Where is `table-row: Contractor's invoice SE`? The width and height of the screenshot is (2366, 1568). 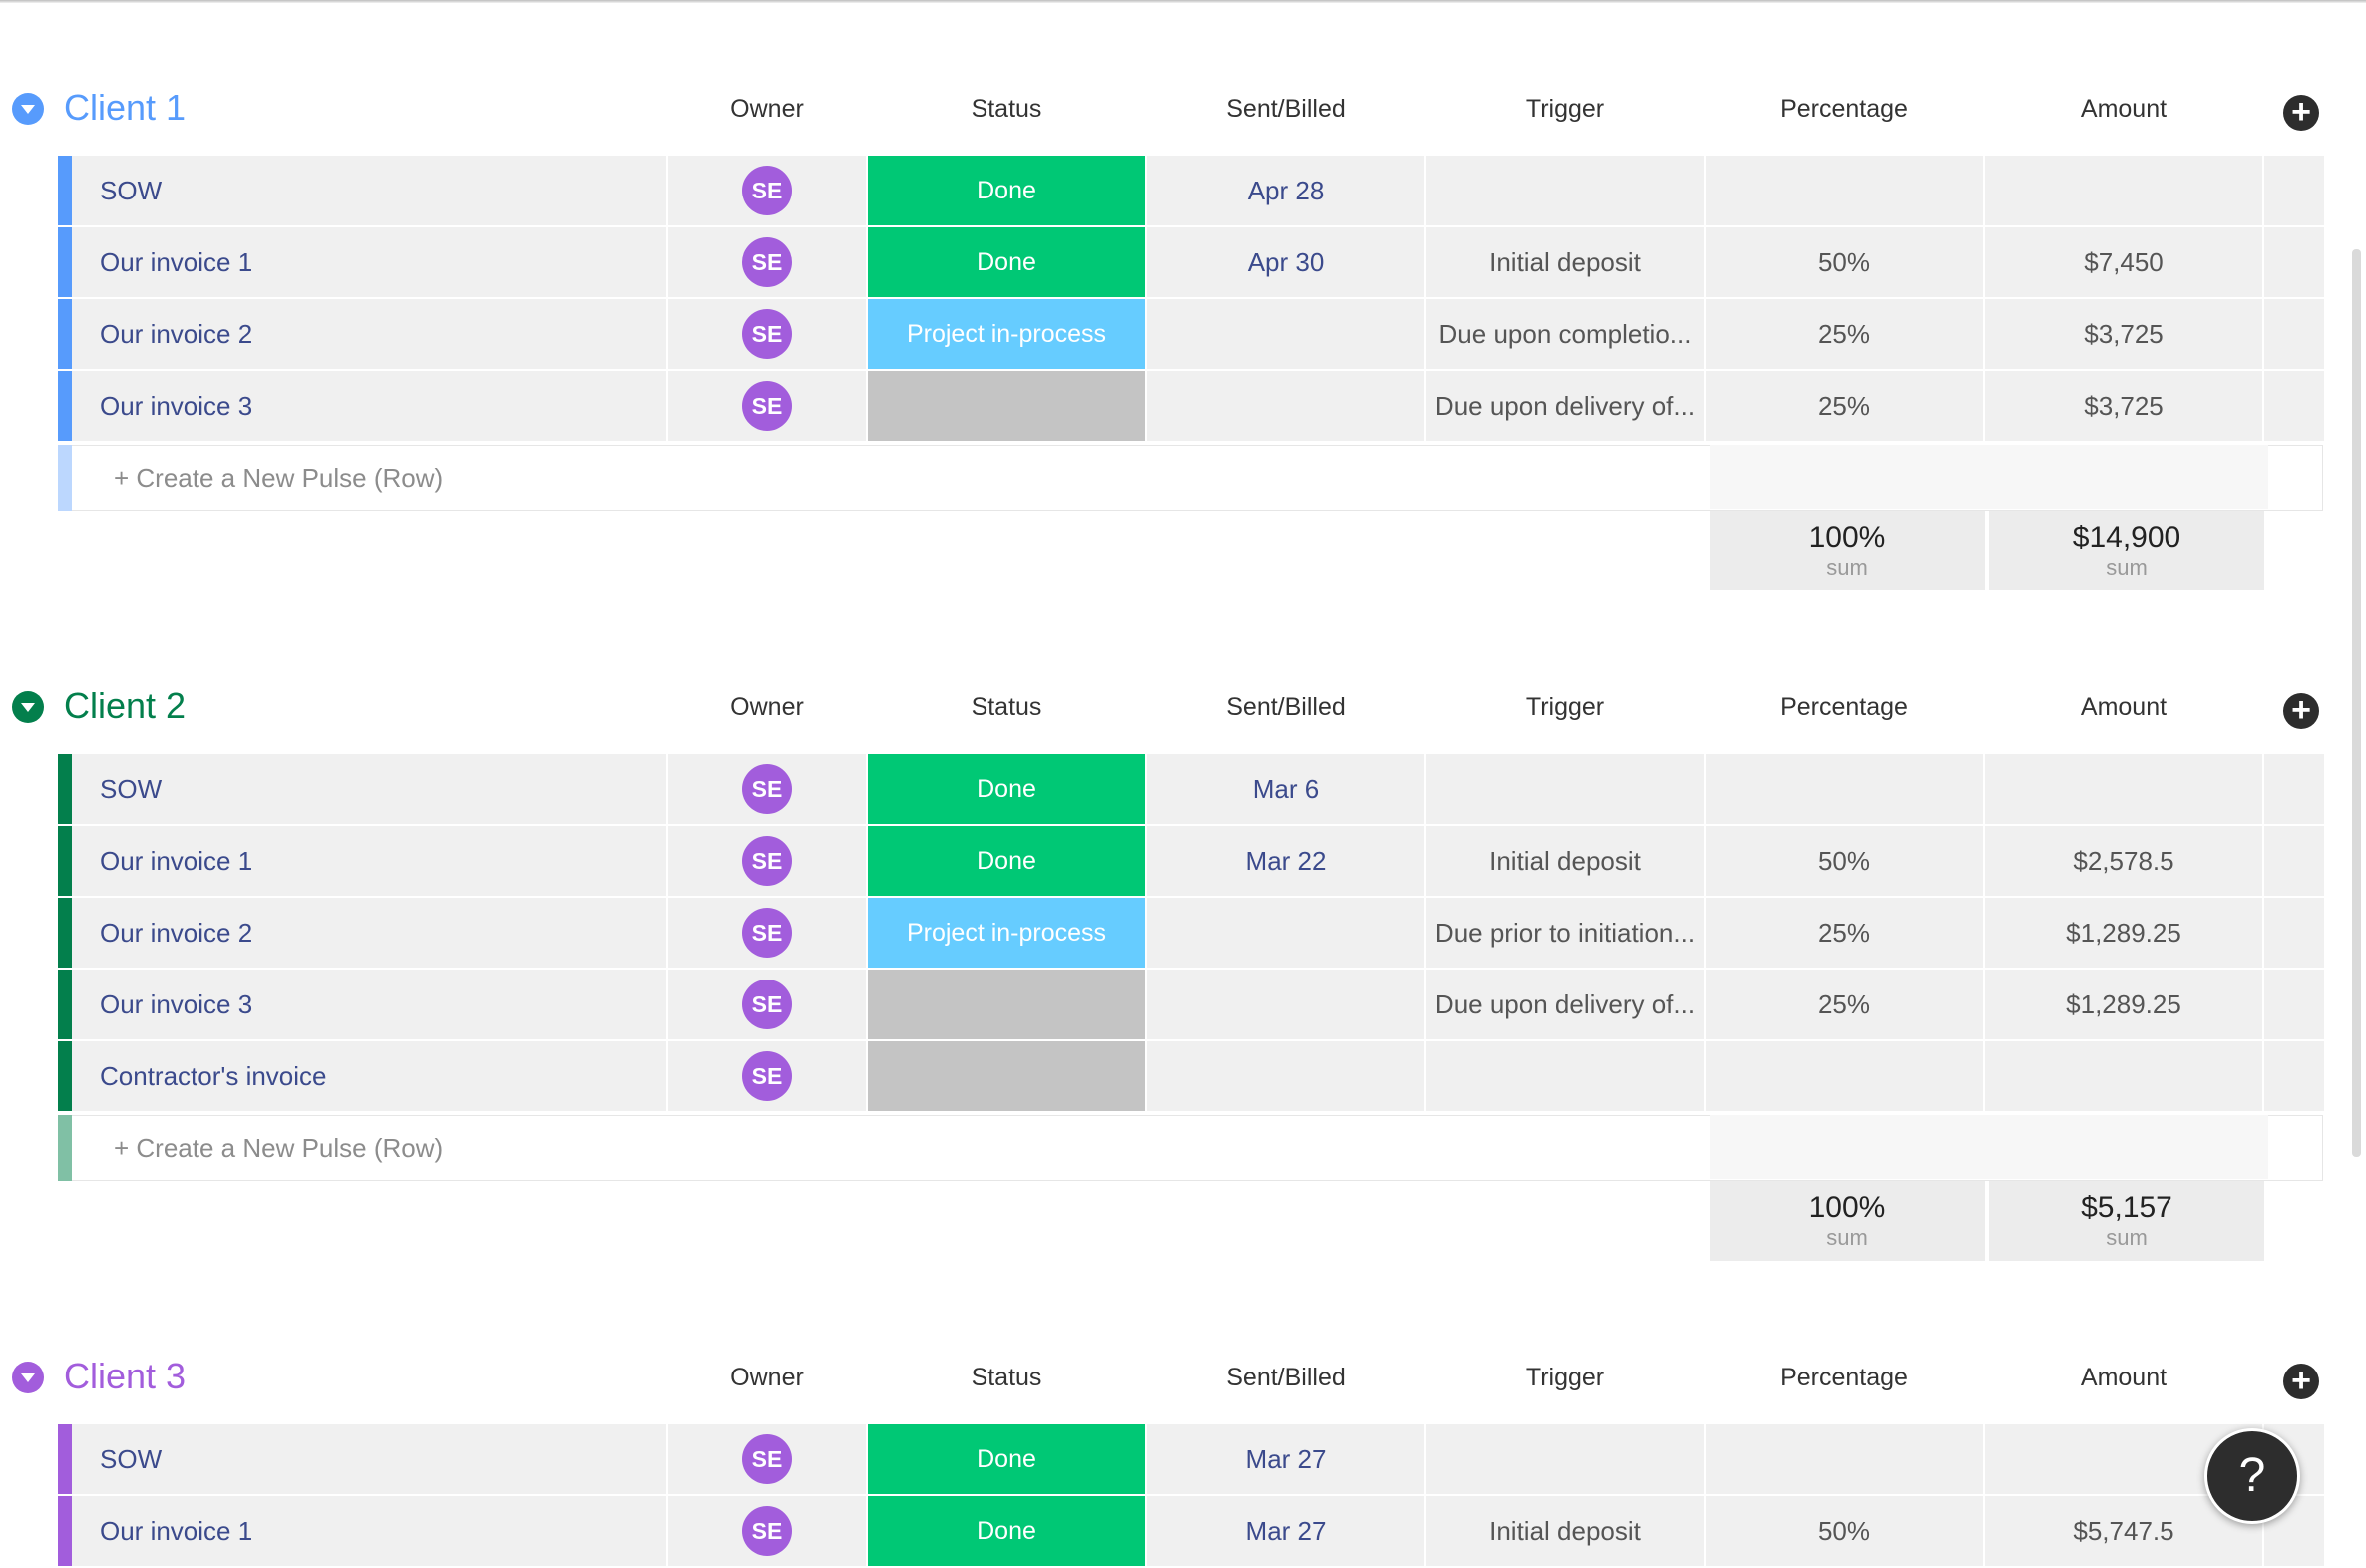
table-row: Contractor's invoice SE is located at coordinates (1183, 1077).